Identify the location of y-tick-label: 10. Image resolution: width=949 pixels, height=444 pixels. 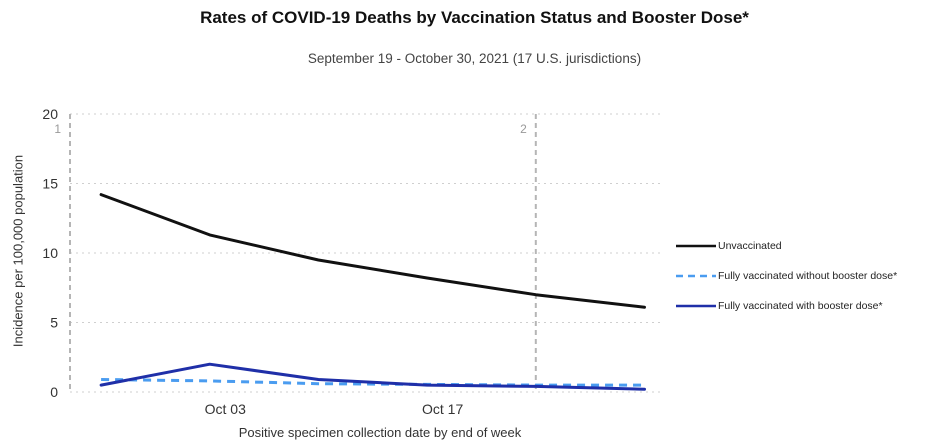
(50, 253).